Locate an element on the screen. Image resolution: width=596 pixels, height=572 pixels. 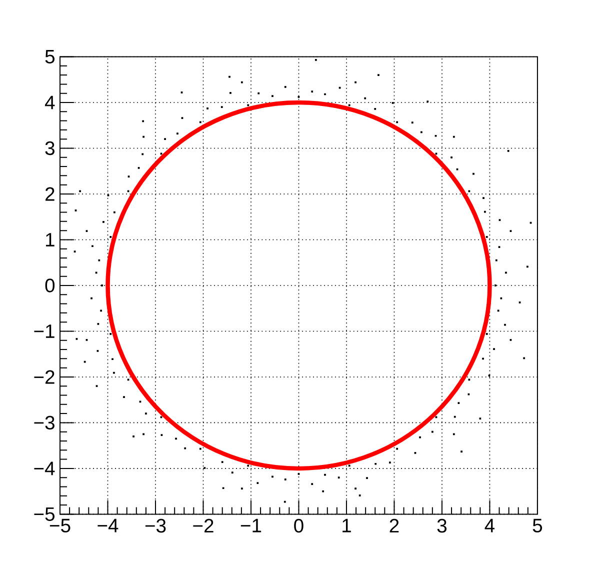
y-tick-label: −1 is located at coordinates (44, 331).